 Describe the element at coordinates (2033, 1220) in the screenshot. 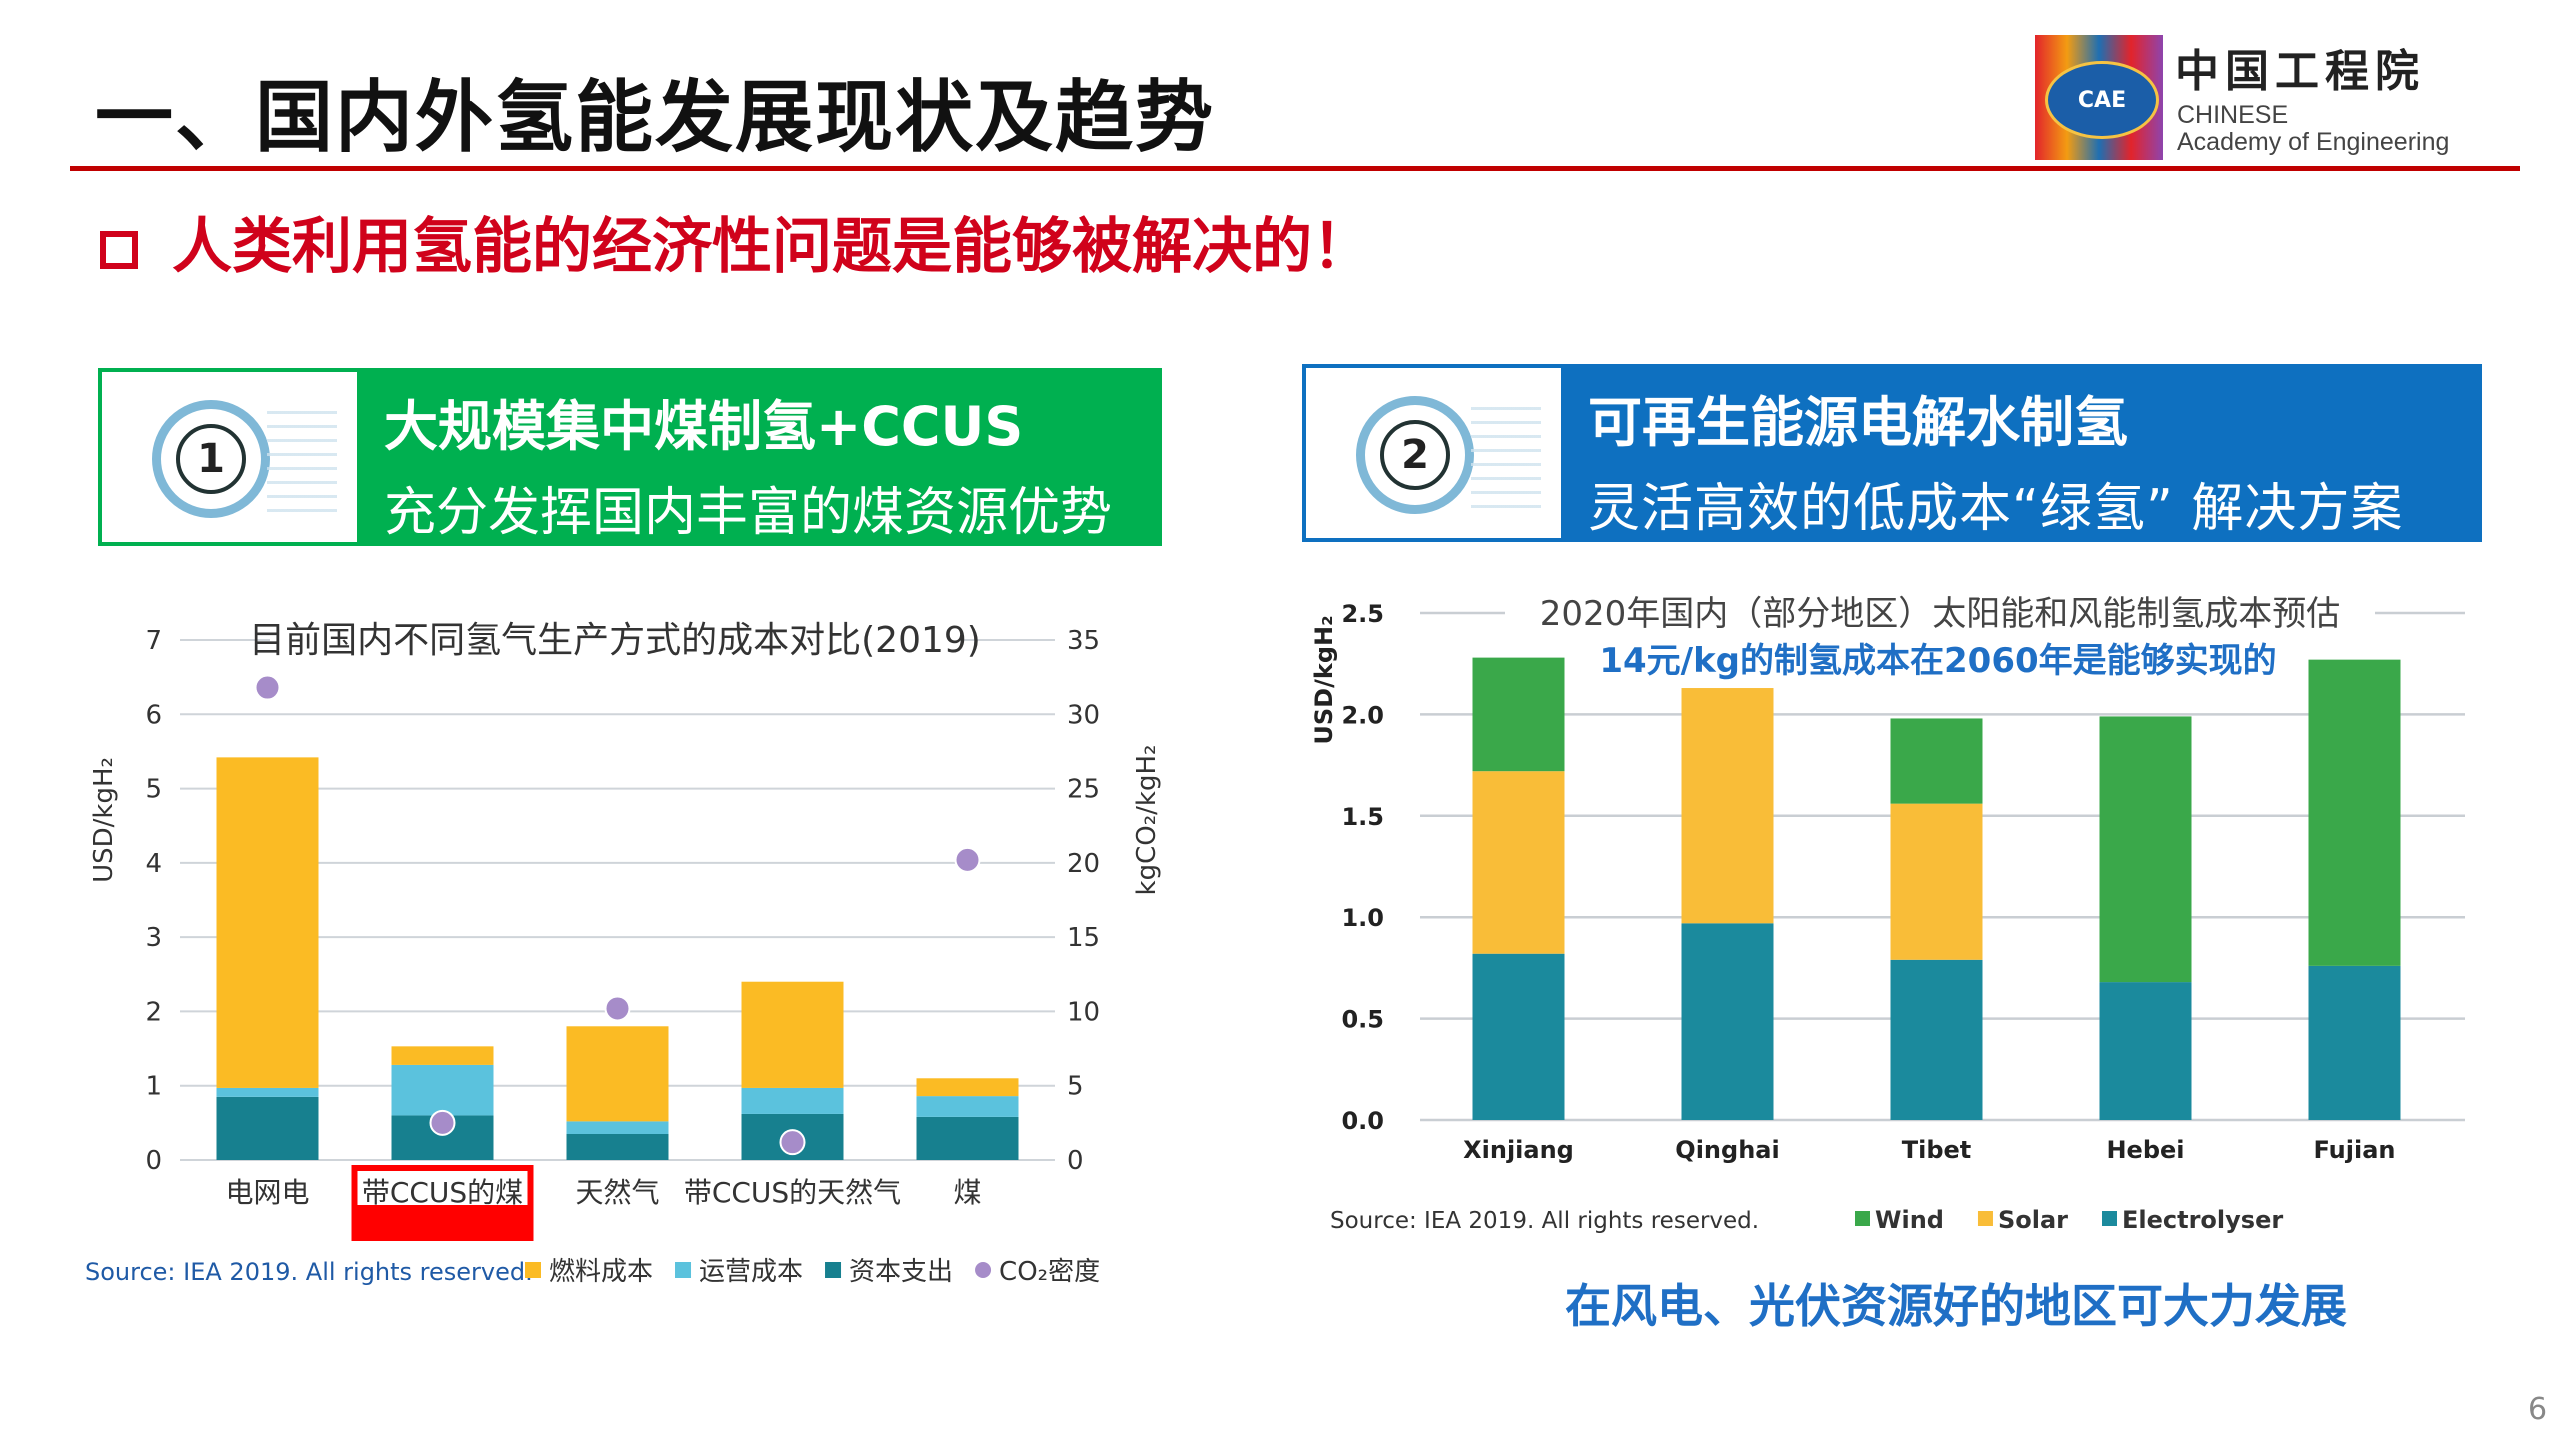

I see `legend-label: Solar` at that location.